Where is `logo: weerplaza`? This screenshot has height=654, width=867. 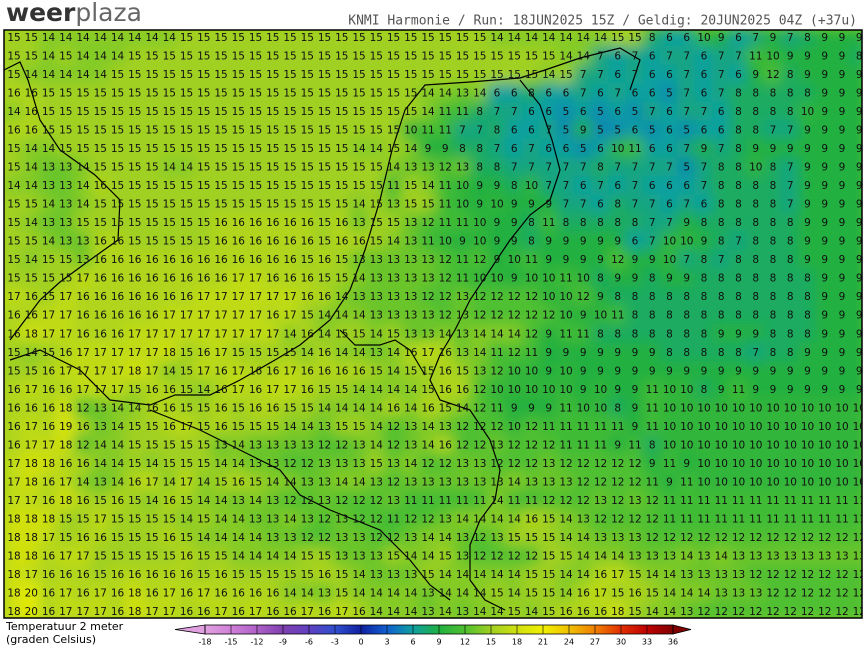
logo: weerplaza is located at coordinates (74, 13).